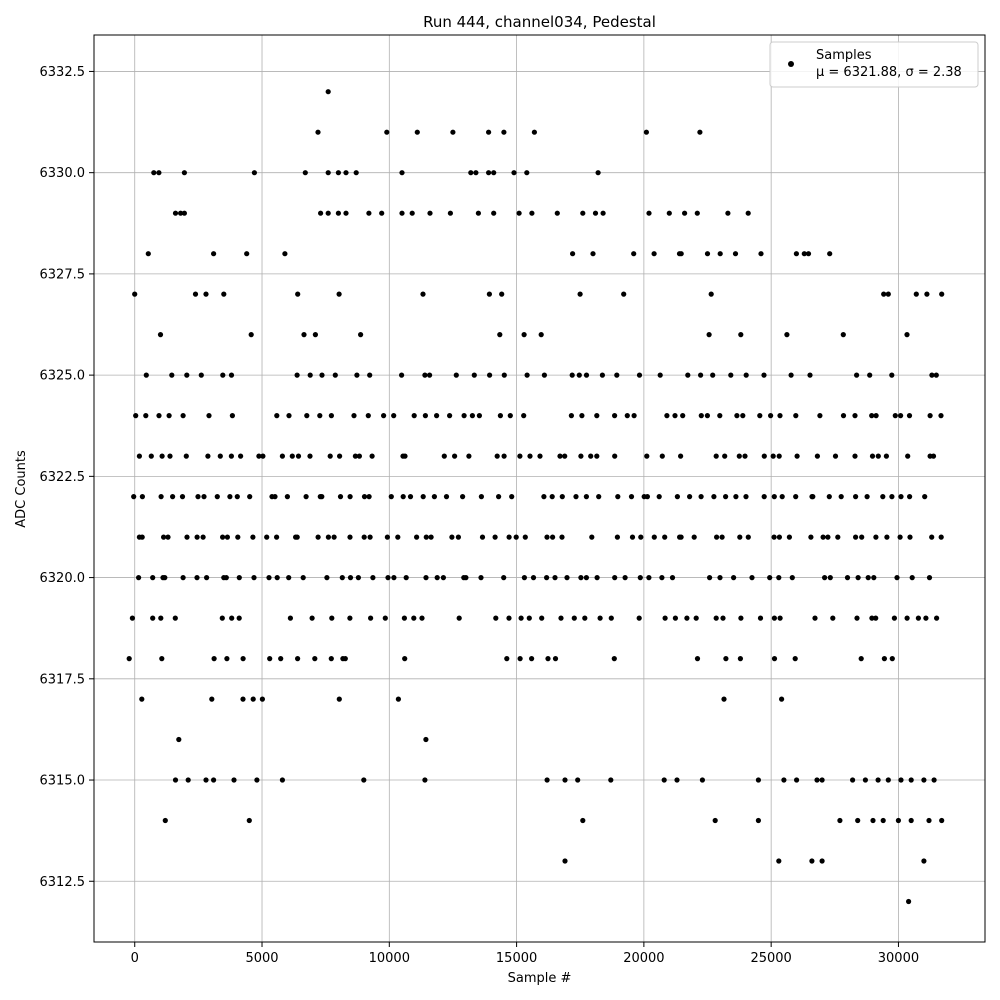  What do you see at coordinates (539, 22) in the screenshot?
I see `chart-title: Run 444, channel034, Pedestal` at bounding box center [539, 22].